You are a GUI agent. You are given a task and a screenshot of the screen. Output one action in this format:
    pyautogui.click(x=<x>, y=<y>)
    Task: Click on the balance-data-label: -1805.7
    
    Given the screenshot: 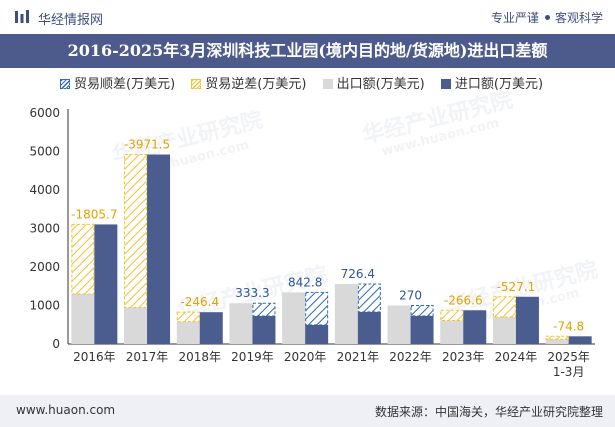 What is the action you would take?
    pyautogui.click(x=94, y=214)
    